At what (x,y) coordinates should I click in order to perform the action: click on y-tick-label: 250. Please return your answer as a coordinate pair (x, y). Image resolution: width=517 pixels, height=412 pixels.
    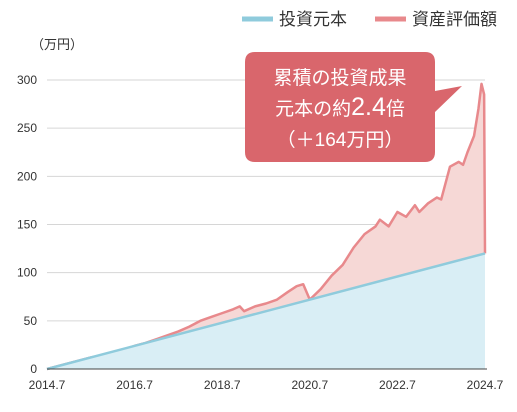
    Looking at the image, I should click on (27, 128).